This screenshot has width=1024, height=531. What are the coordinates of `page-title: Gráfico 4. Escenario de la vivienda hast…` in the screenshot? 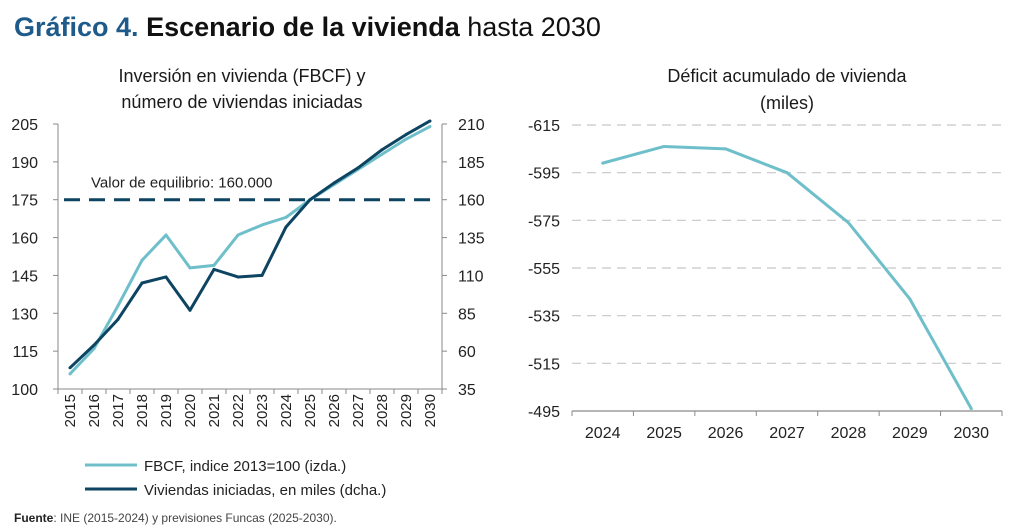 It's located at (307, 27).